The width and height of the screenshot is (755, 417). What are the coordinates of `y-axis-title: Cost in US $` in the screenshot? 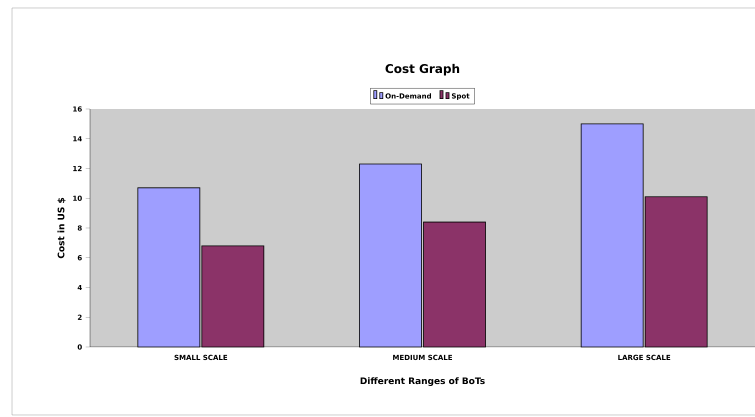 It's located at (61, 228).